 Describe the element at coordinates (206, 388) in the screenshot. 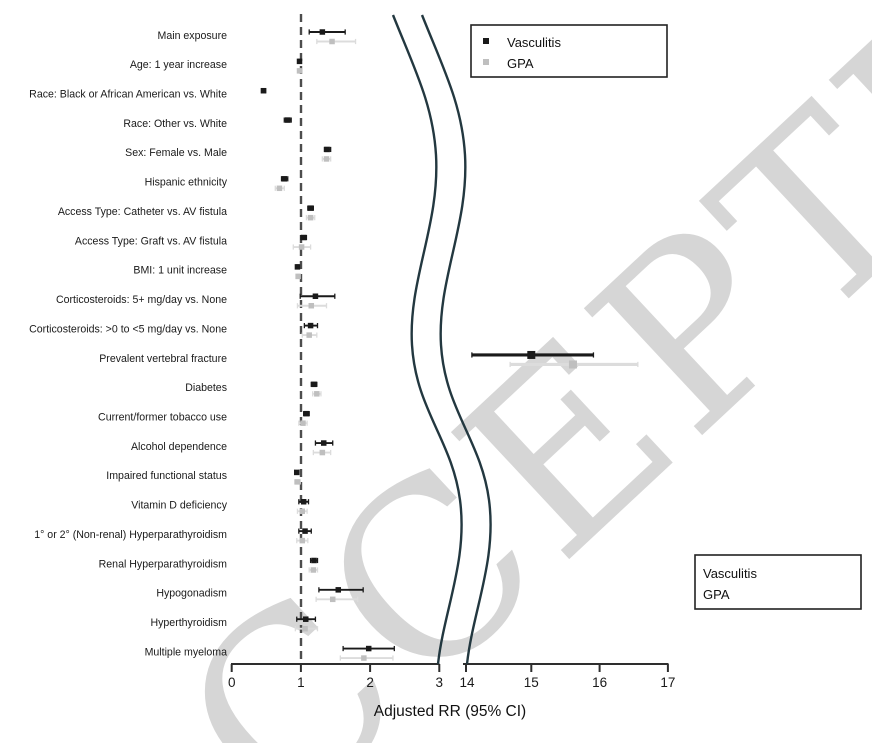

I see `row-label: Diabetes` at that location.